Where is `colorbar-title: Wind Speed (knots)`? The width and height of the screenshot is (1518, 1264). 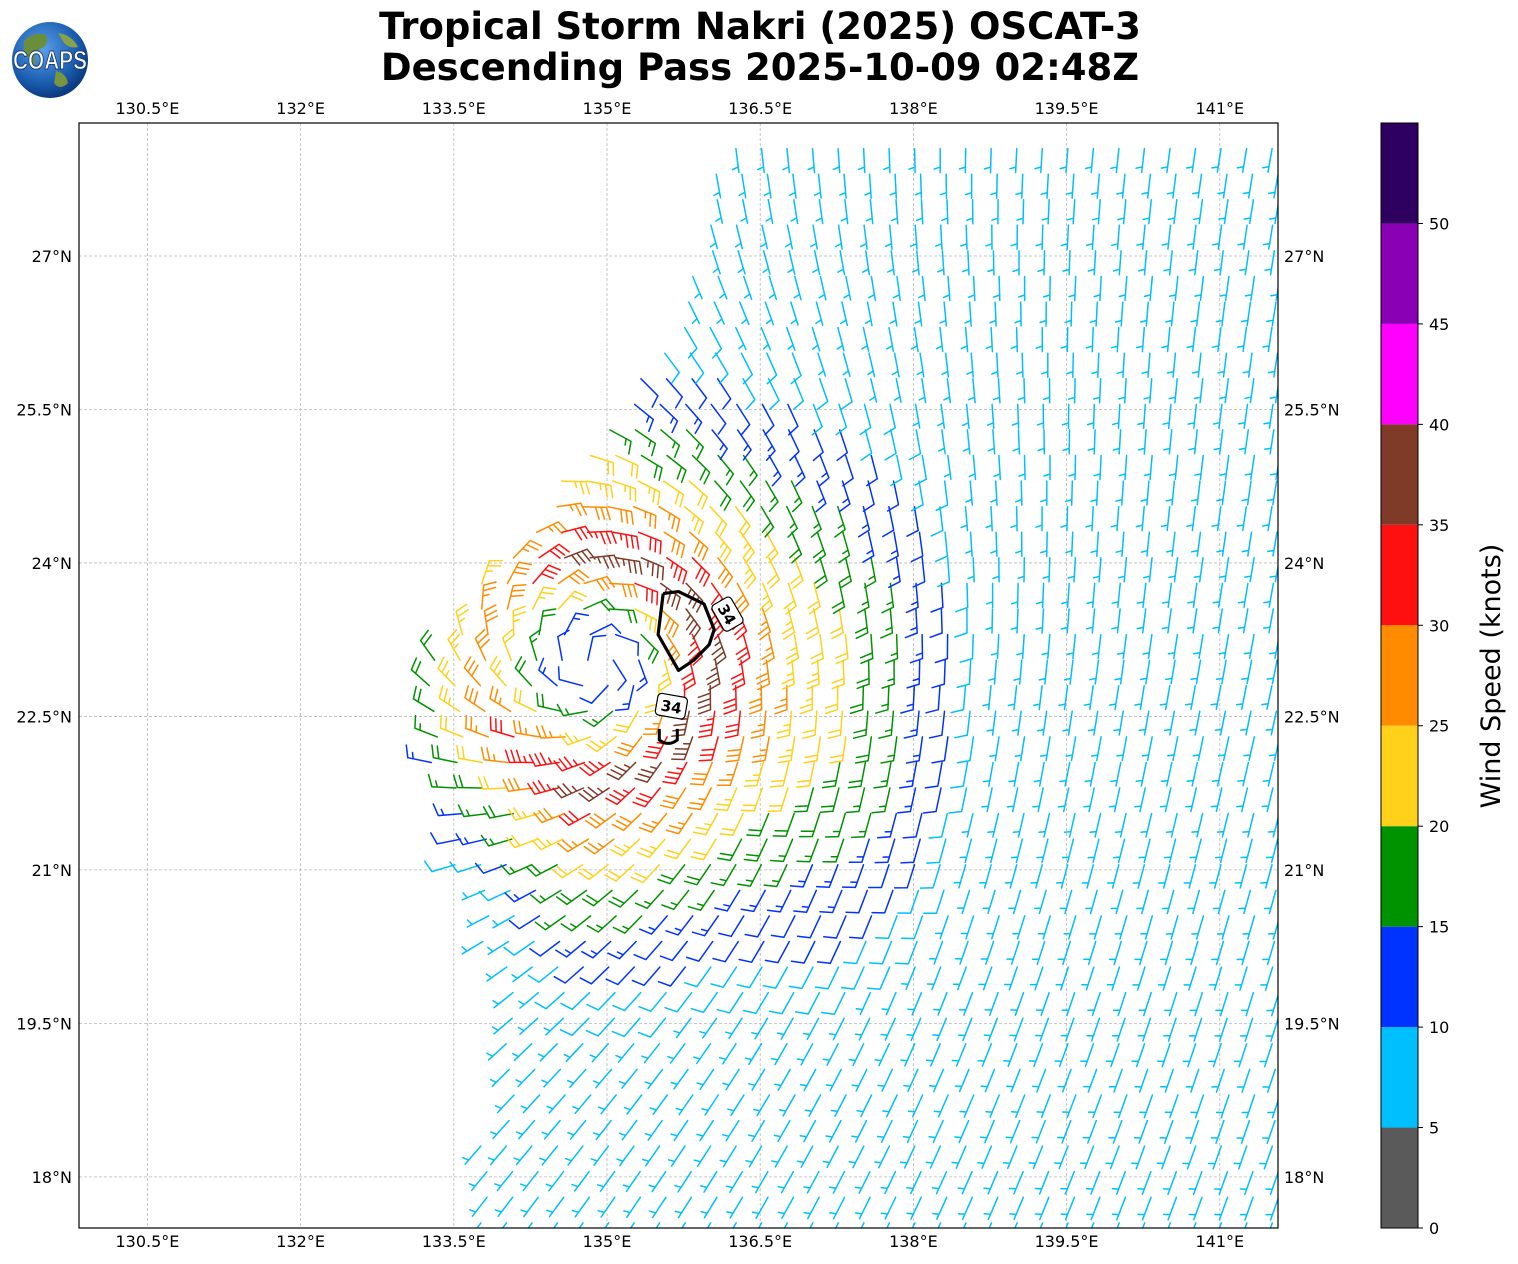 colorbar-title: Wind Speed (knots) is located at coordinates (1491, 676).